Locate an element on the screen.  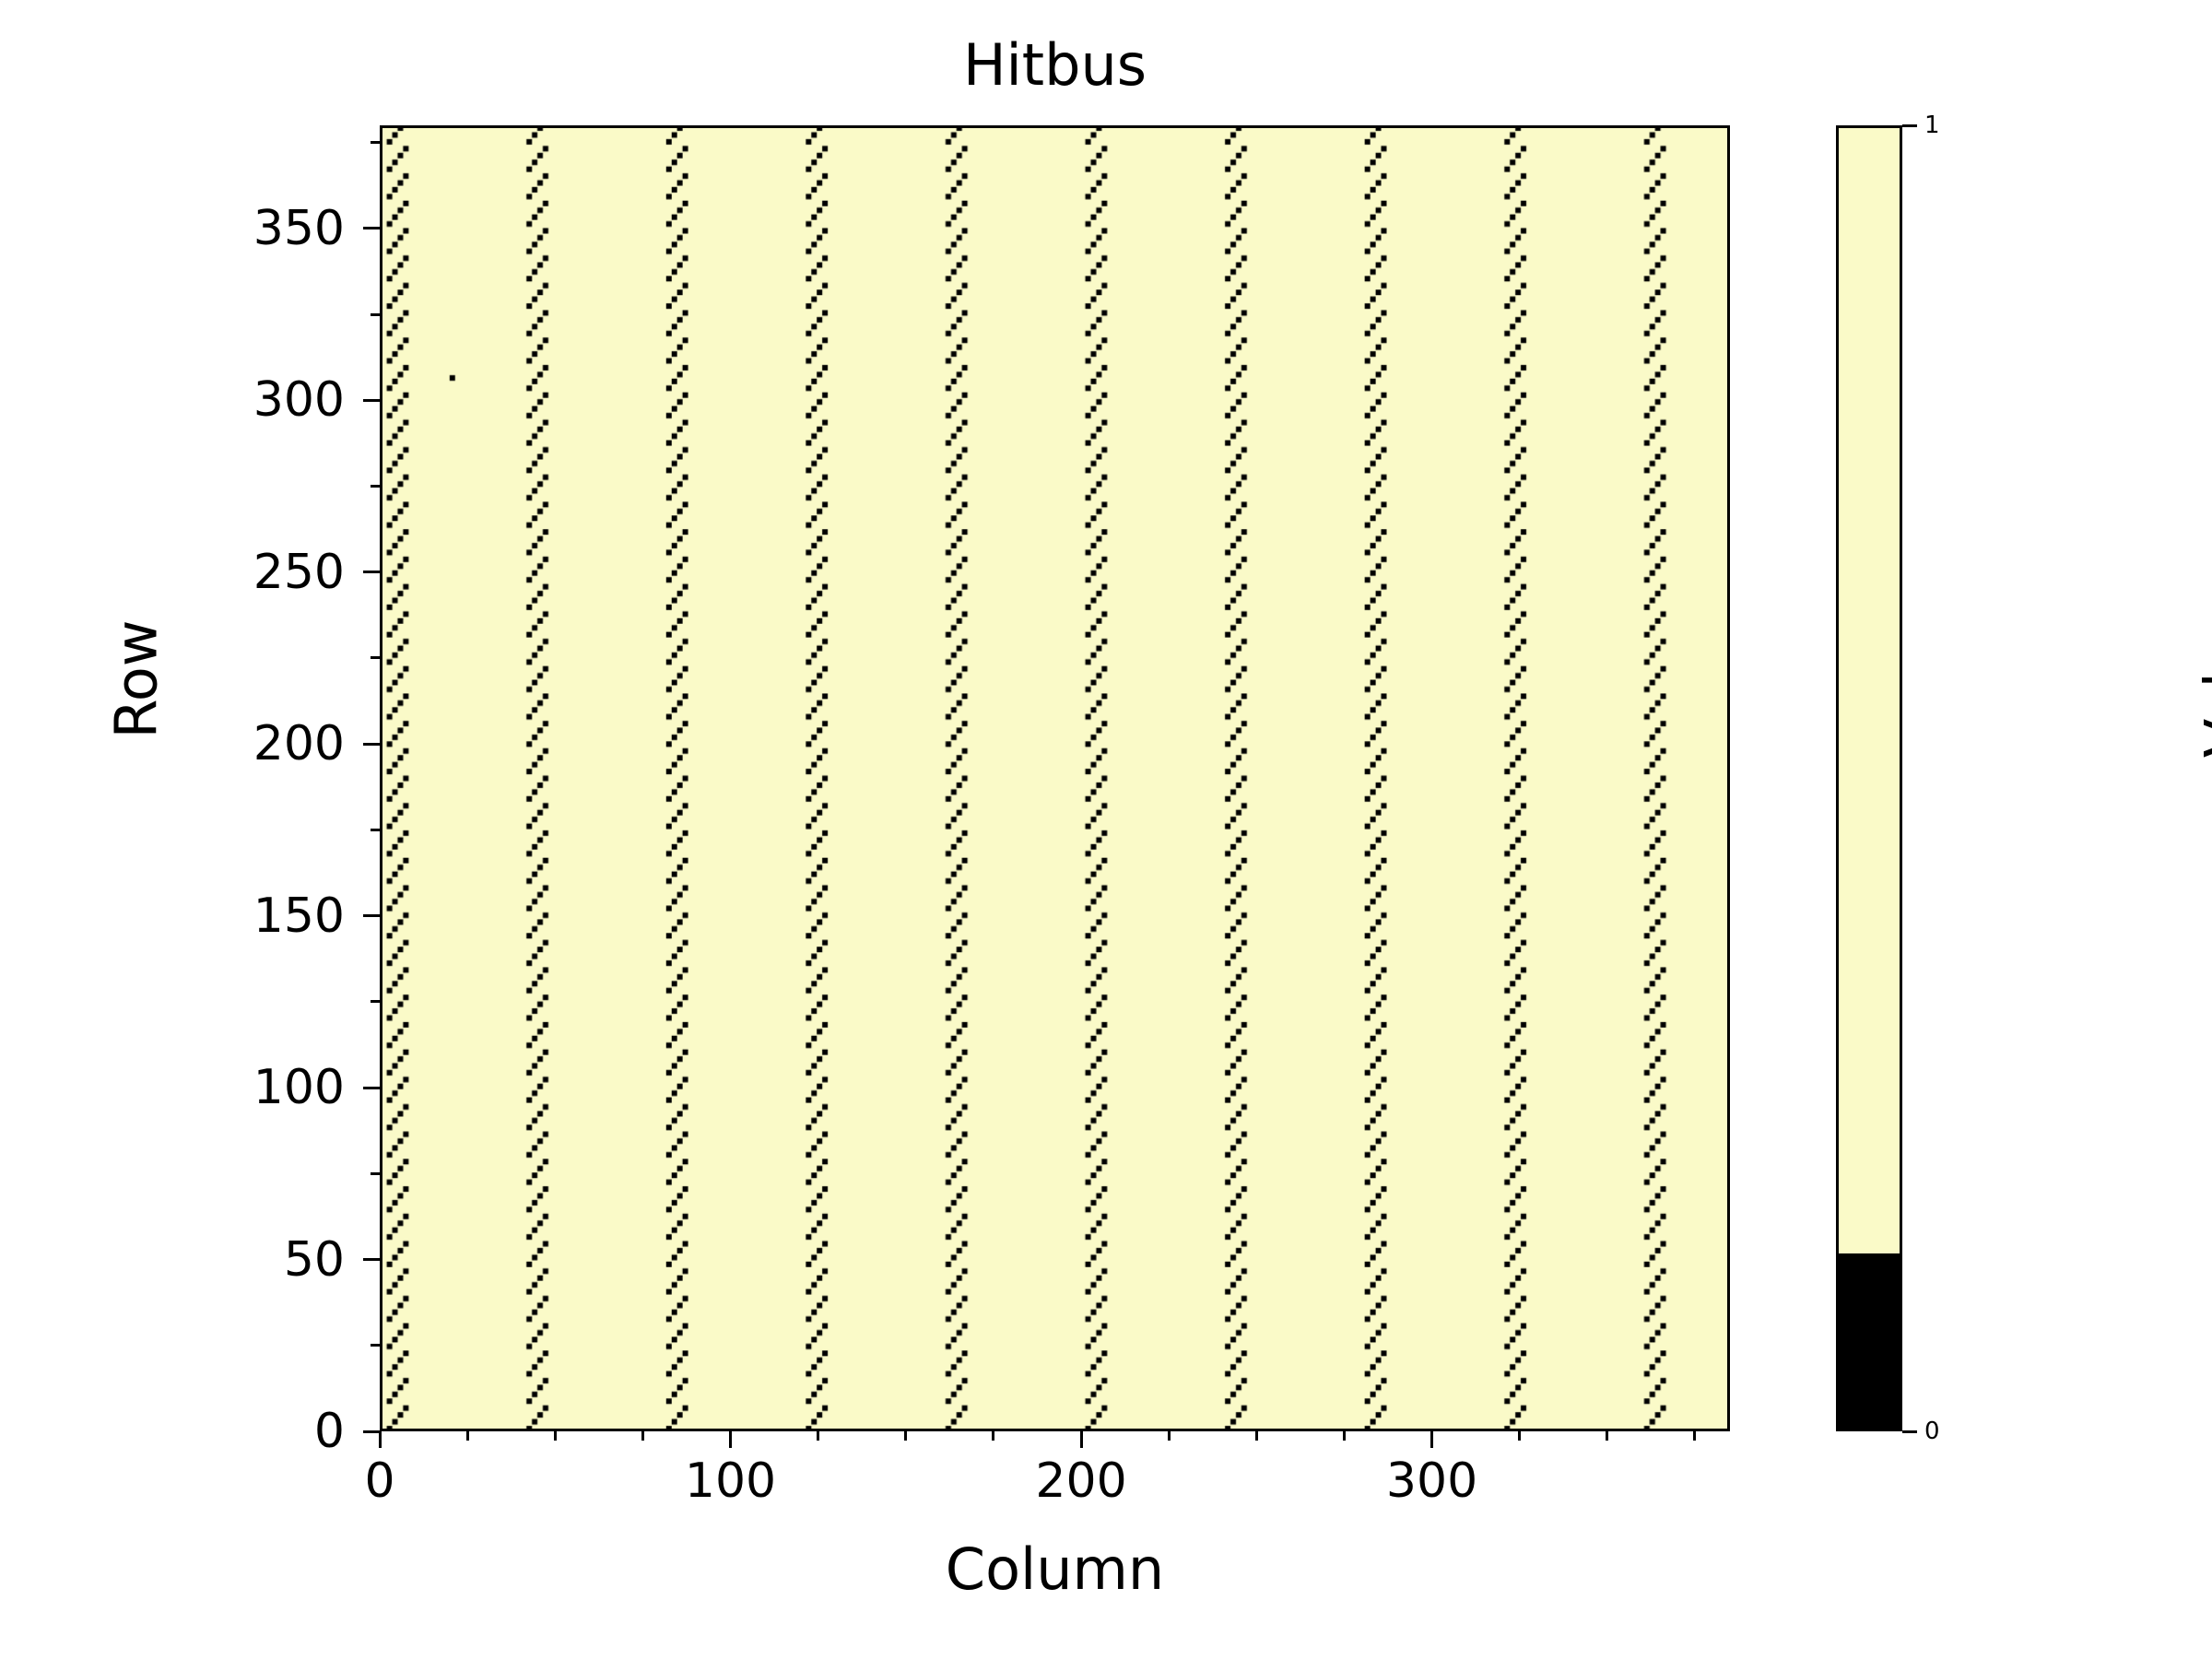
x-axis-label: Column is located at coordinates (1055, 1569).